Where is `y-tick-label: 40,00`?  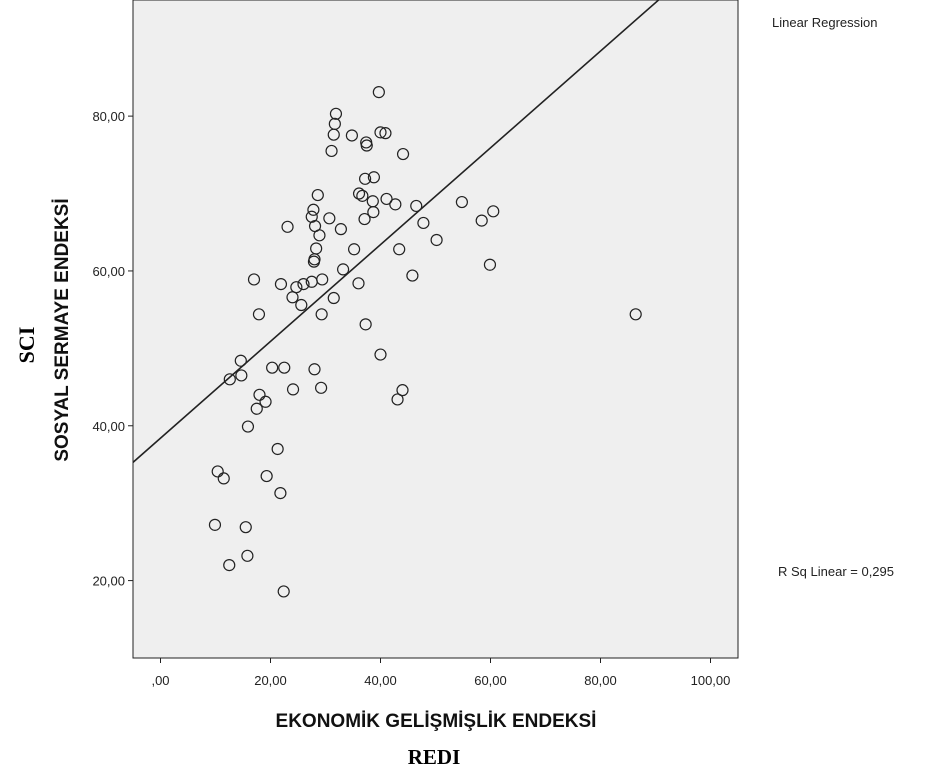 y-tick-label: 40,00 is located at coordinates (108, 426).